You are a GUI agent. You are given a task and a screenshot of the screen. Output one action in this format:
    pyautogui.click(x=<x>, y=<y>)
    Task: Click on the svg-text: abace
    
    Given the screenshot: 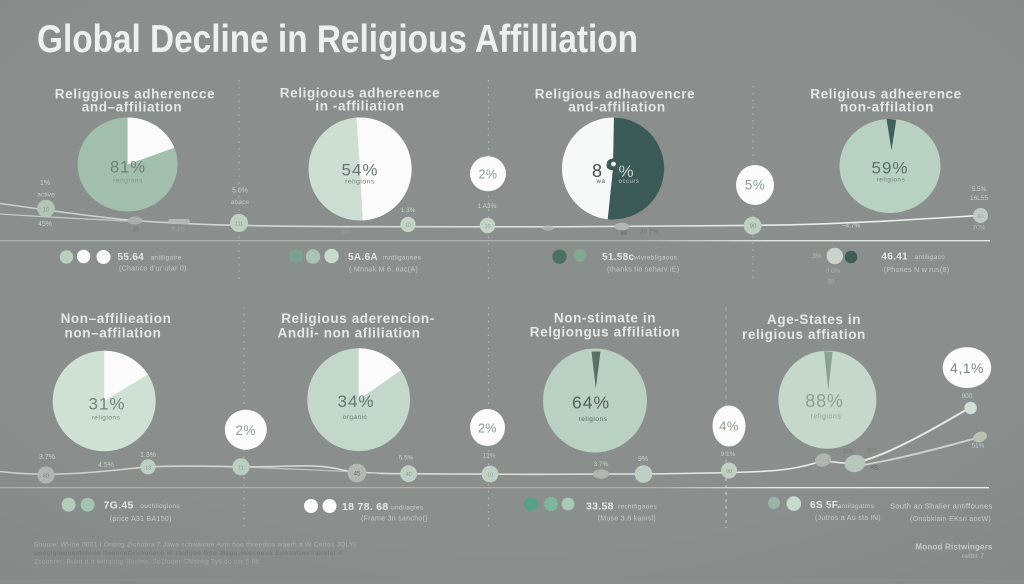 What is the action you would take?
    pyautogui.click(x=240, y=202)
    